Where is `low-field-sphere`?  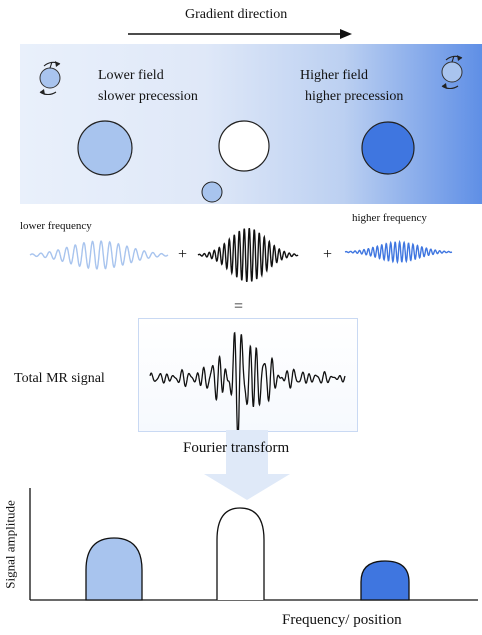 low-field-sphere is located at coordinates (105, 148).